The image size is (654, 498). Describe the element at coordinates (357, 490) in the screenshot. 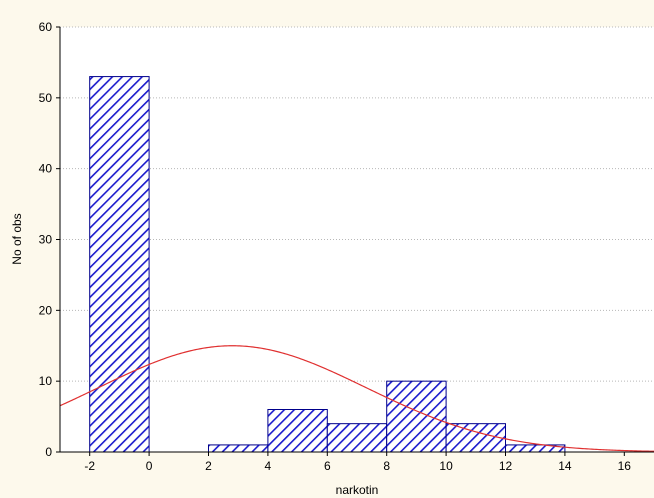

I see `x-axis-label: narkotin` at that location.